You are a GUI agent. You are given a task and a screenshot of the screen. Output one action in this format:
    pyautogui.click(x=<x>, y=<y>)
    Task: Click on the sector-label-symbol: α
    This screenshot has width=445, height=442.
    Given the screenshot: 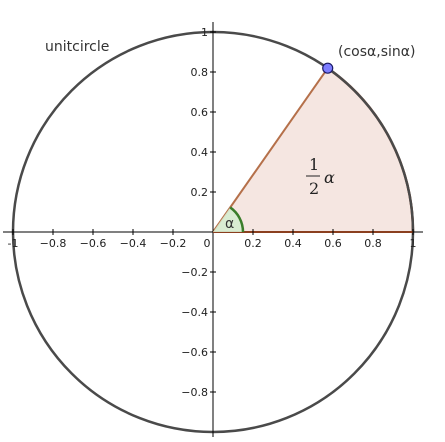 What is the action you would take?
    pyautogui.click(x=329, y=177)
    